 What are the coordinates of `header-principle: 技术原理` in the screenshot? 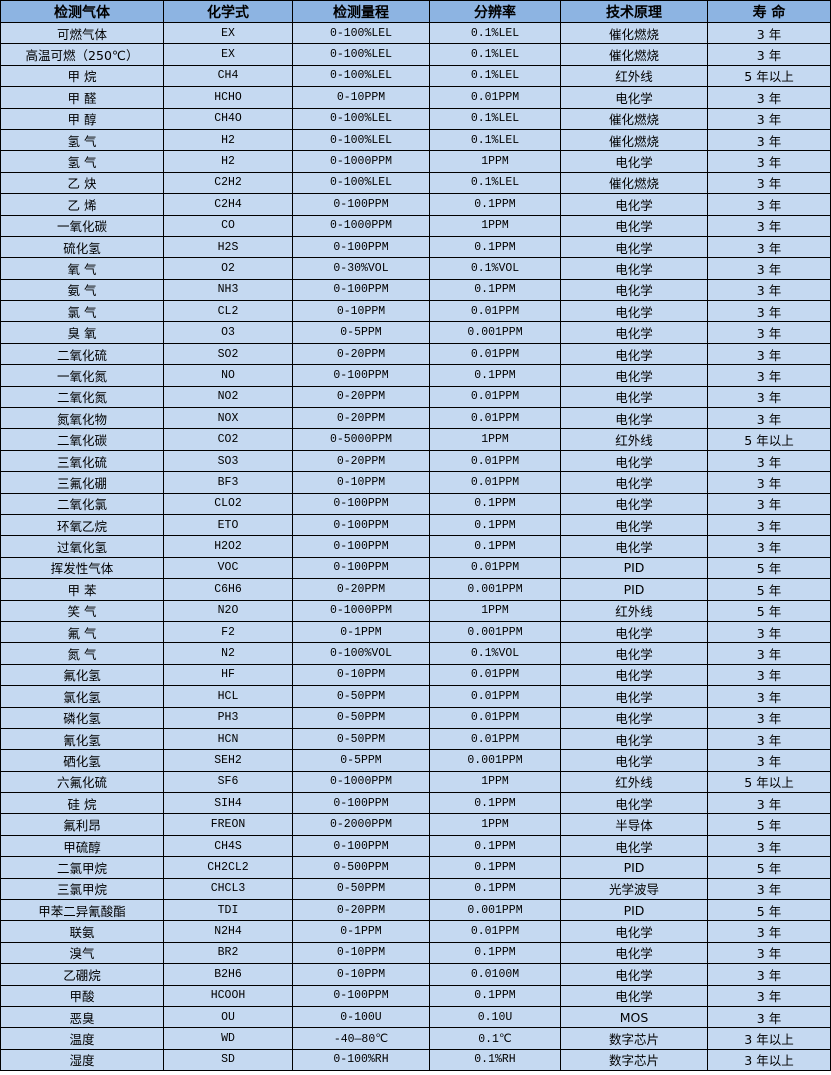 It's located at (634, 11).